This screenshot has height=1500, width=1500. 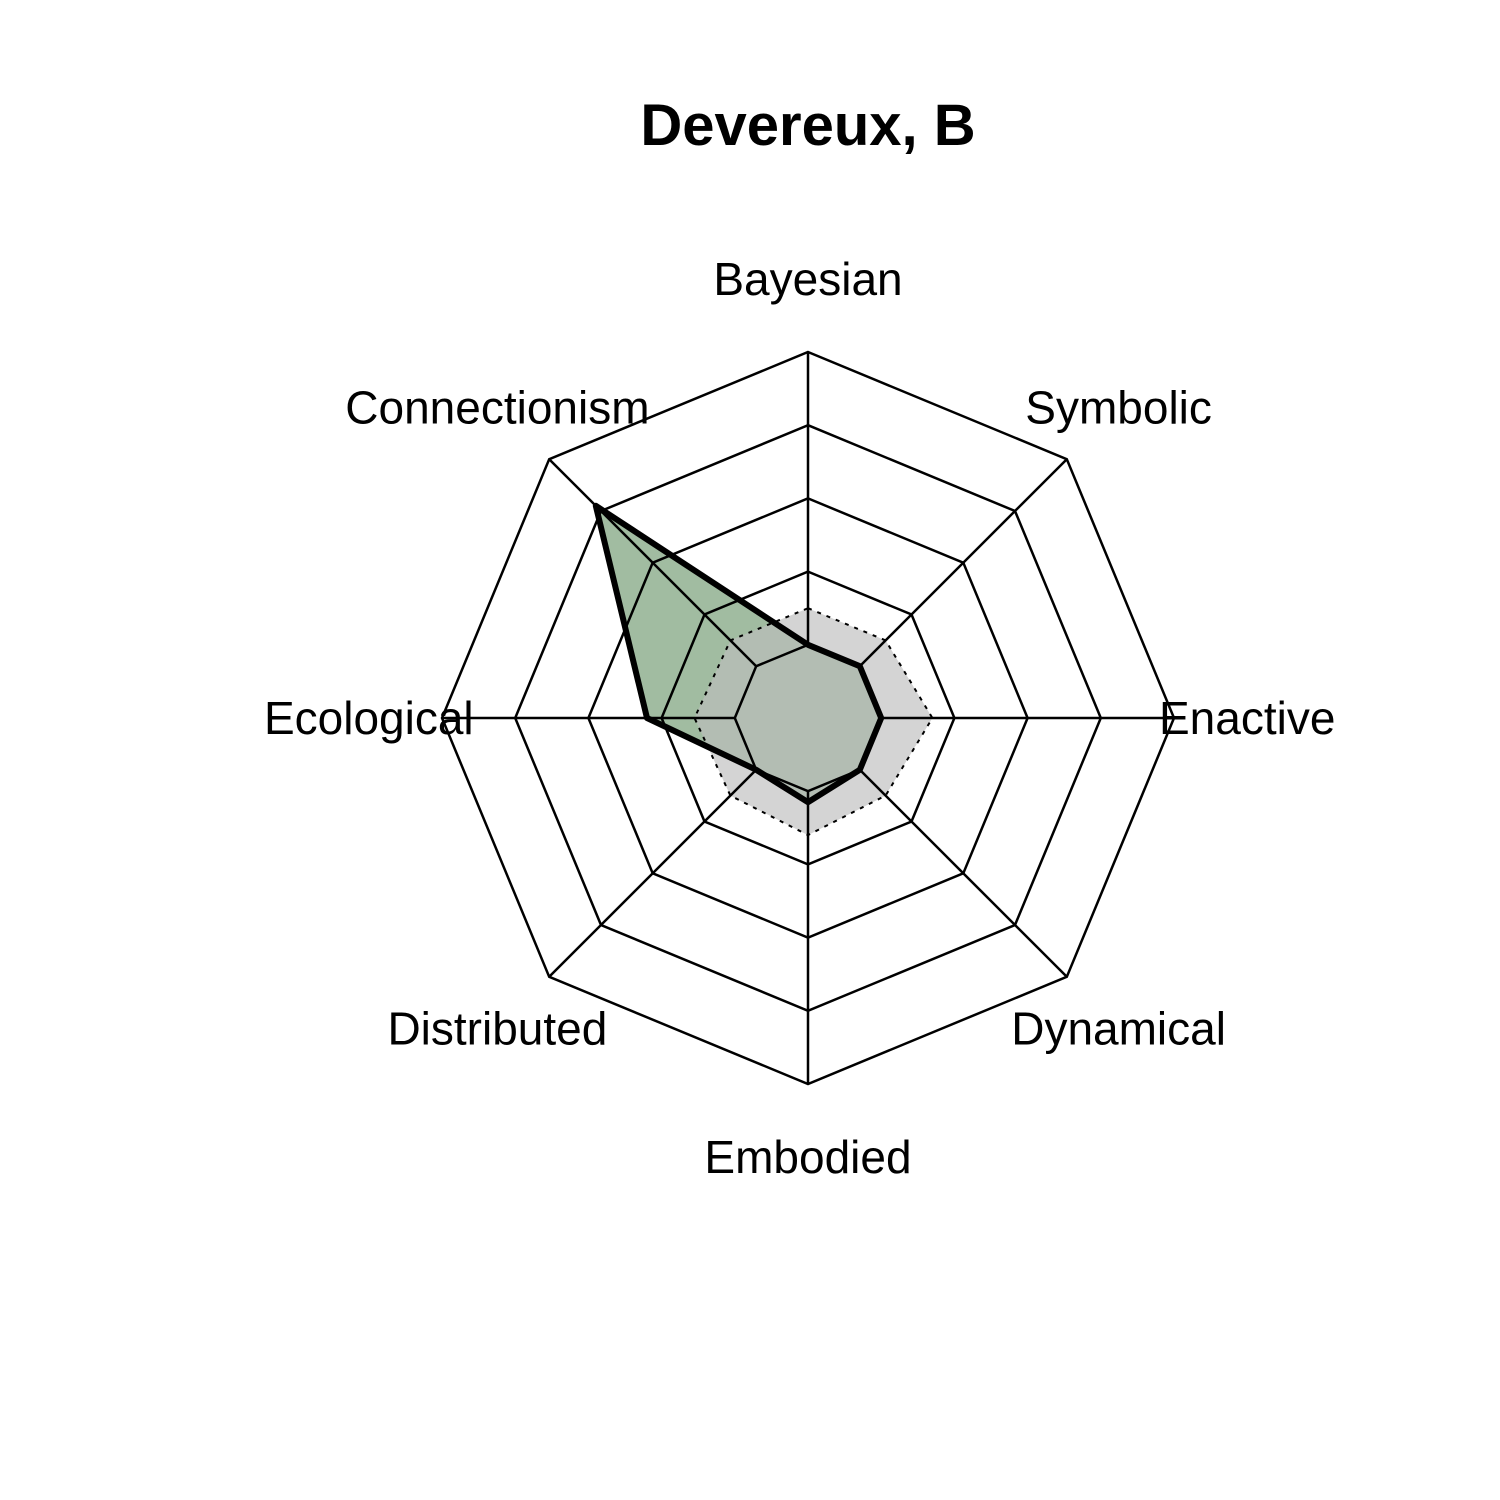 What do you see at coordinates (497, 1029) in the screenshot?
I see `axis-label-distributed: Distributed` at bounding box center [497, 1029].